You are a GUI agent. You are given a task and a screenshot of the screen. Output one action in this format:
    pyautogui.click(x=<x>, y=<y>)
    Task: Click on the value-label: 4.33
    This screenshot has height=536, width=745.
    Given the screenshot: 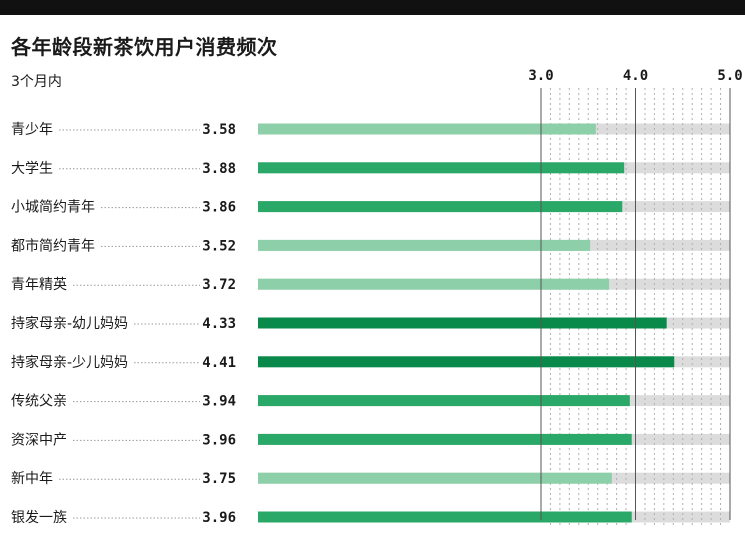 What is the action you would take?
    pyautogui.click(x=219, y=324)
    